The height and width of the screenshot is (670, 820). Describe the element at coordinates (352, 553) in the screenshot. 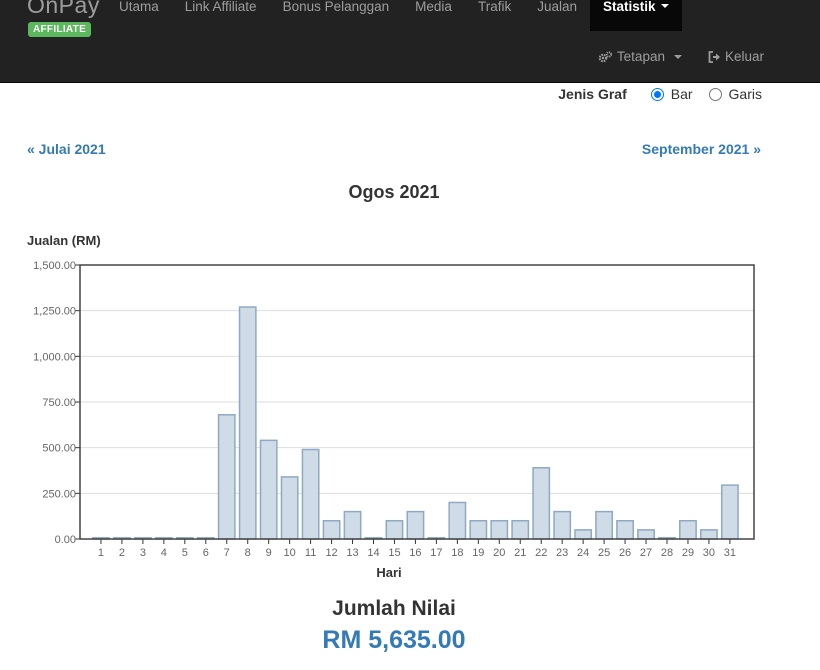

I see `x-tick-label: 13` at that location.